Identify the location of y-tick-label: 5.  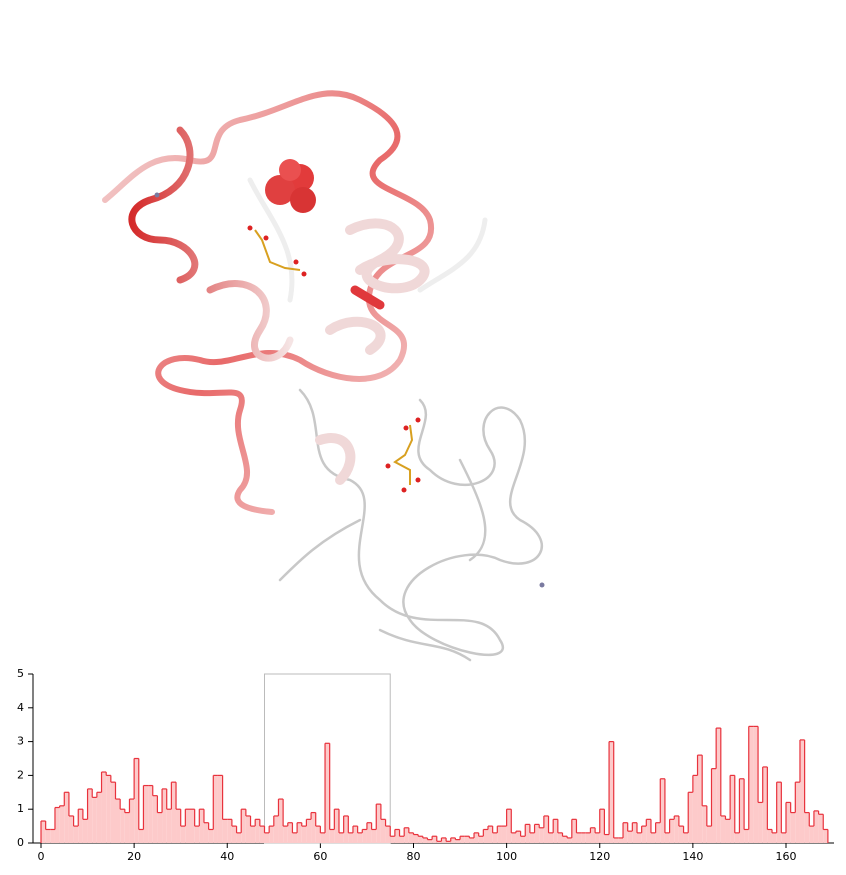
(20, 673).